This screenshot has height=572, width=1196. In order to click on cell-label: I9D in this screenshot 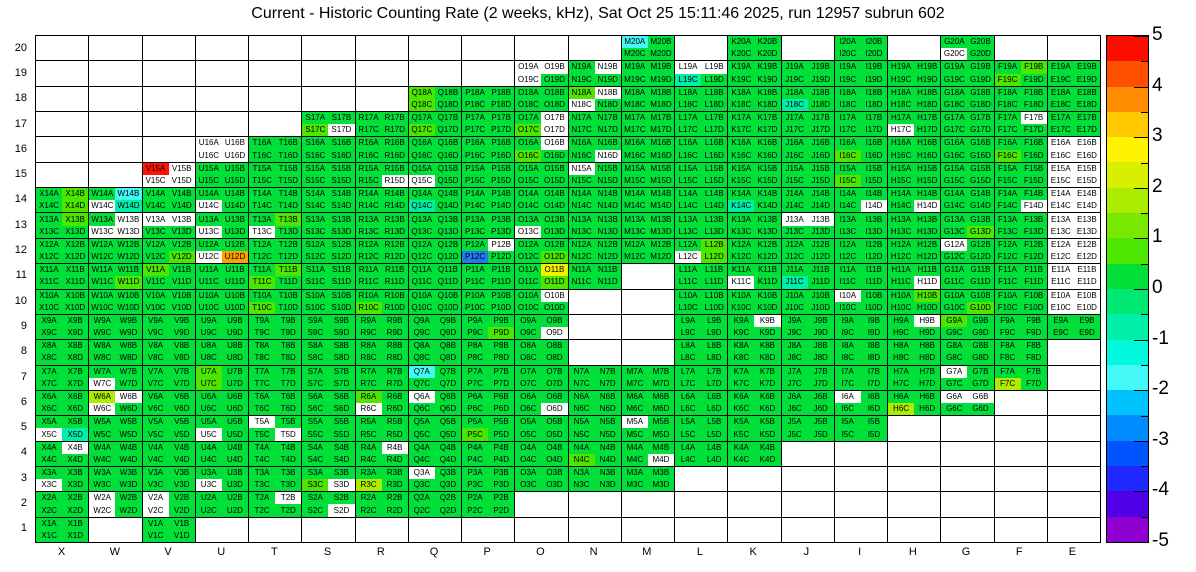, I will do `click(874, 333)`.